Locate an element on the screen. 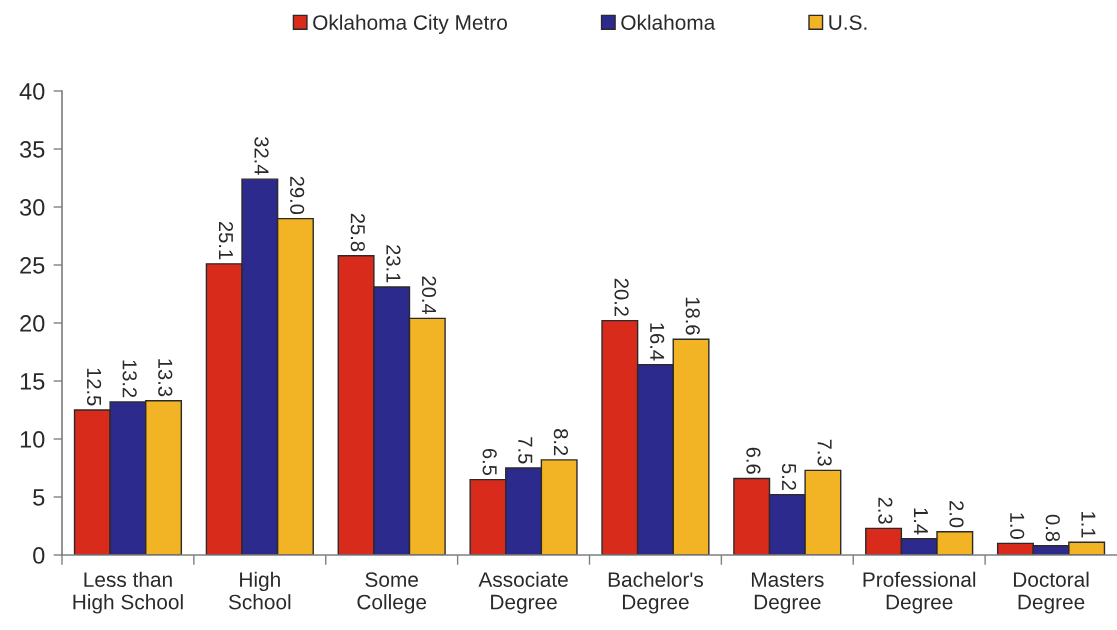  y-tick-label: 40 is located at coordinates (32, 91).